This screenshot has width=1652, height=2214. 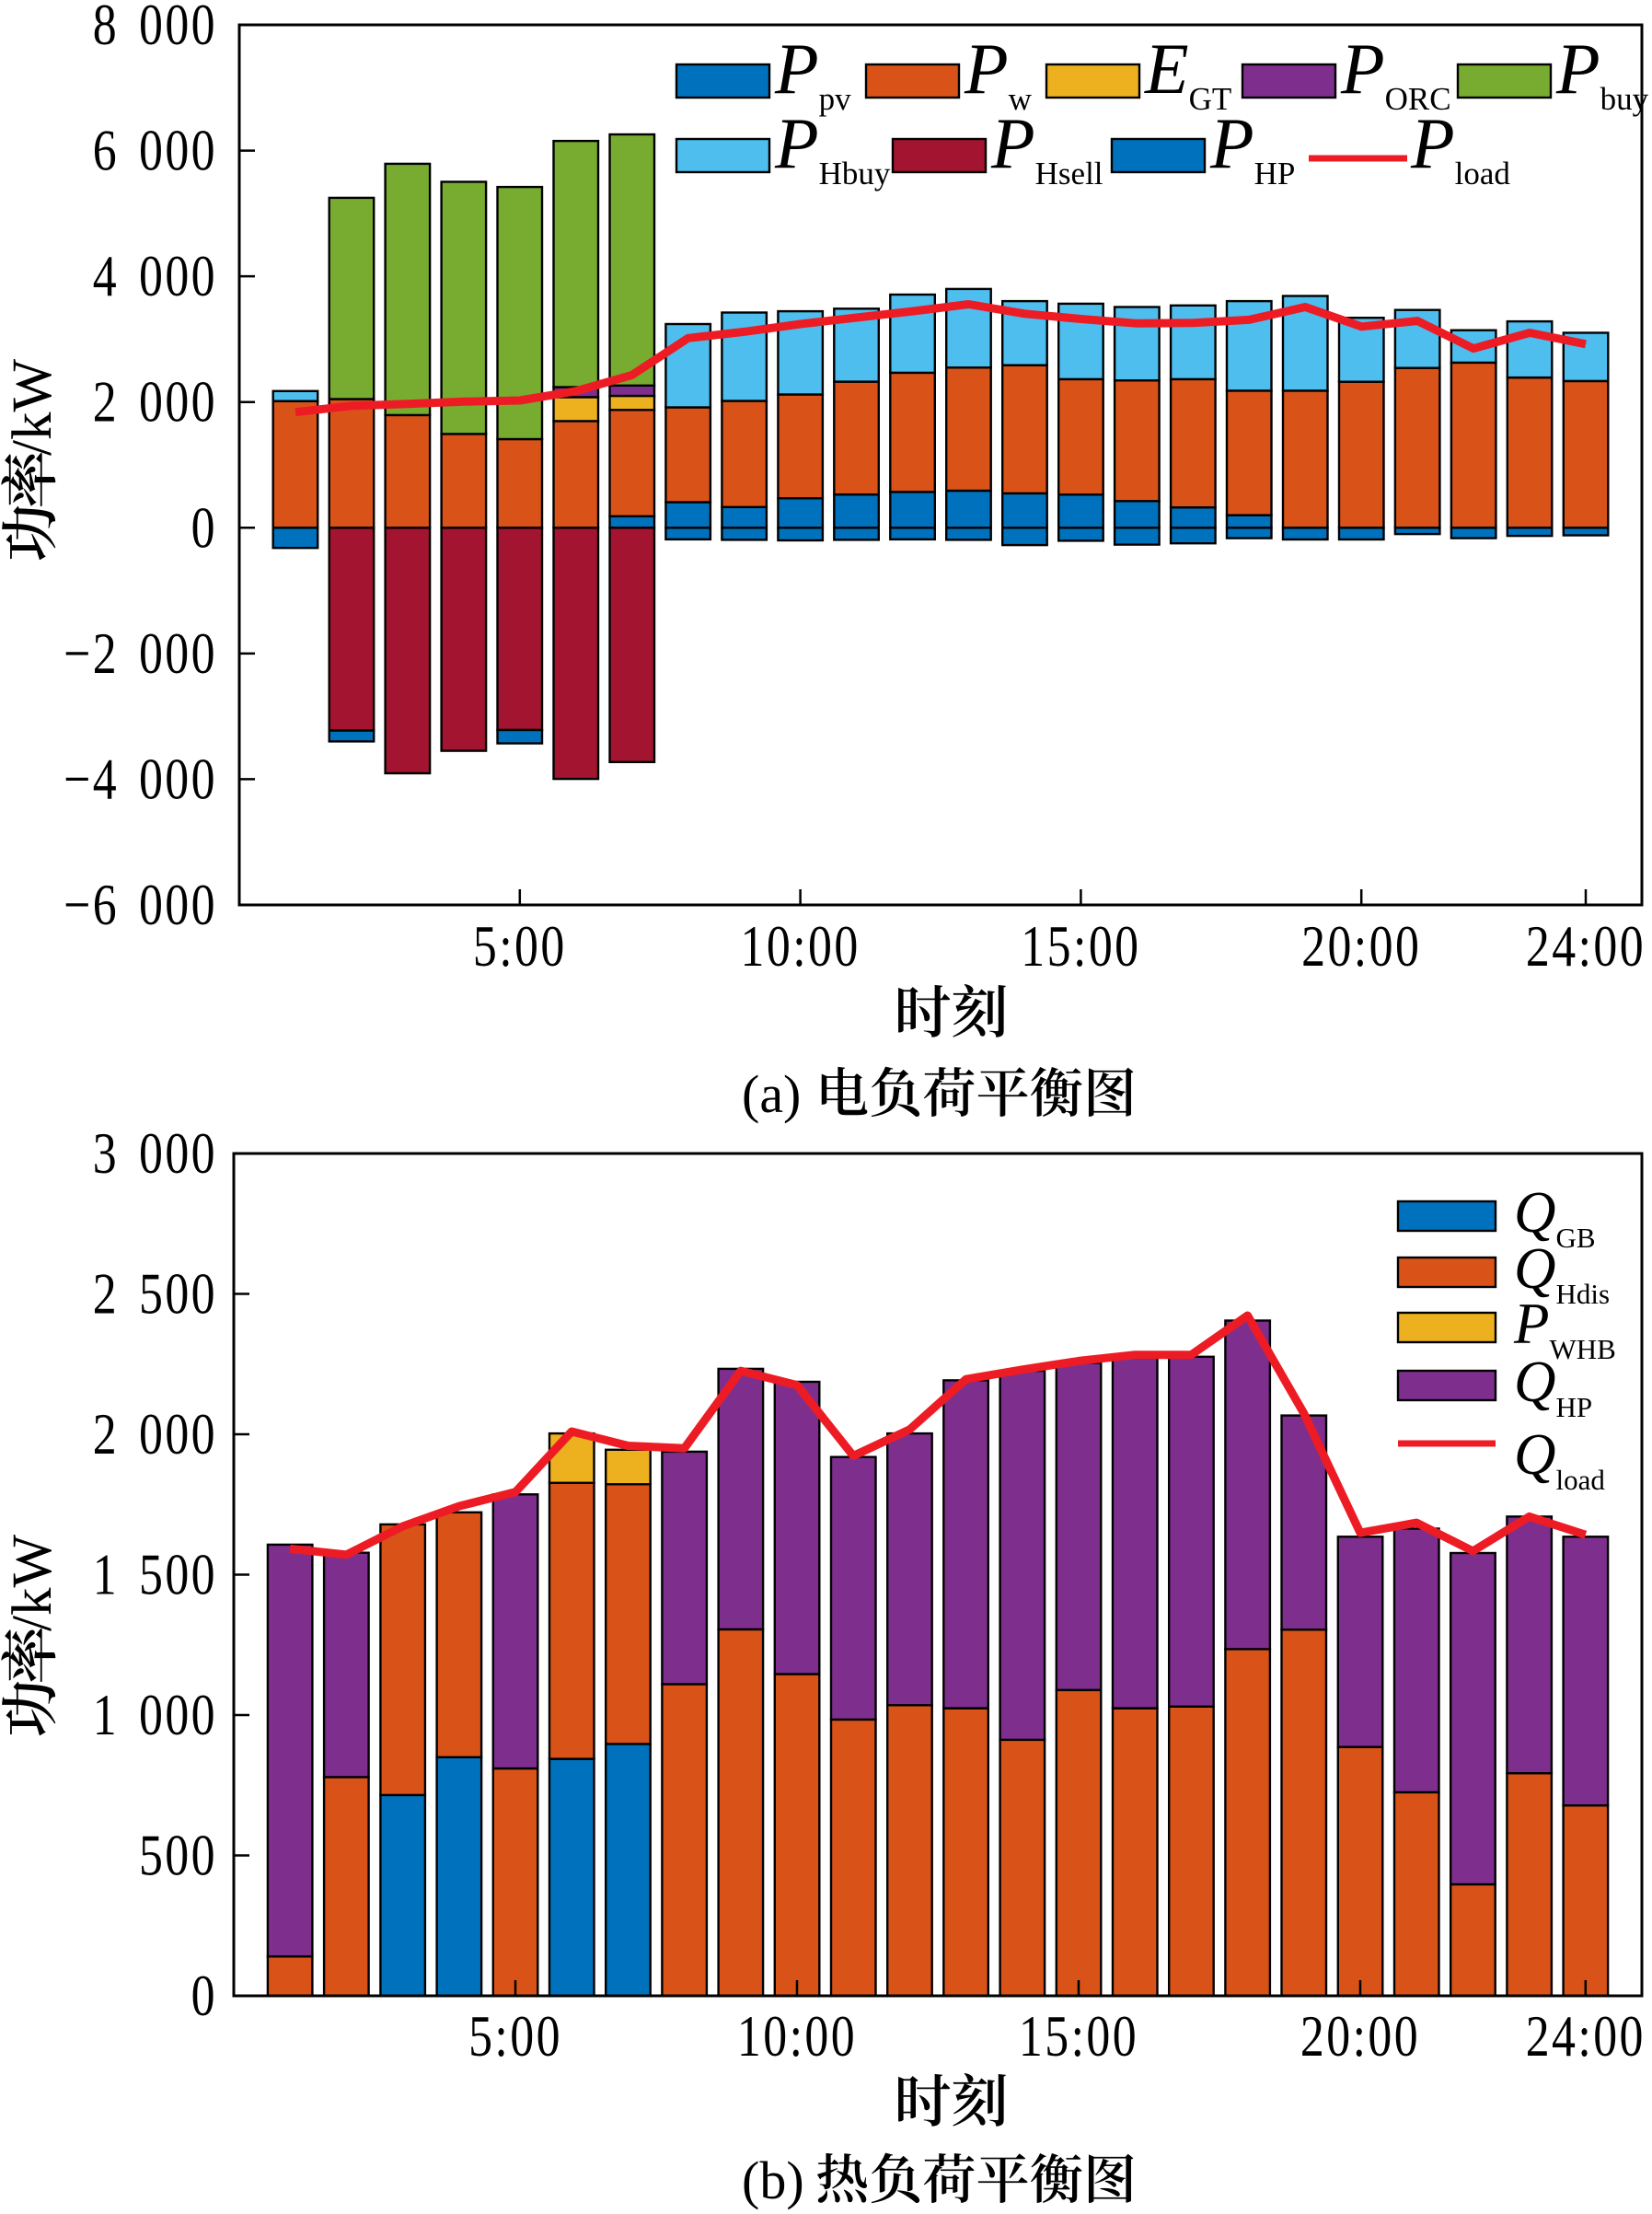 What do you see at coordinates (155, 1714) in the screenshot?
I see `svg-text: 1 000` at bounding box center [155, 1714].